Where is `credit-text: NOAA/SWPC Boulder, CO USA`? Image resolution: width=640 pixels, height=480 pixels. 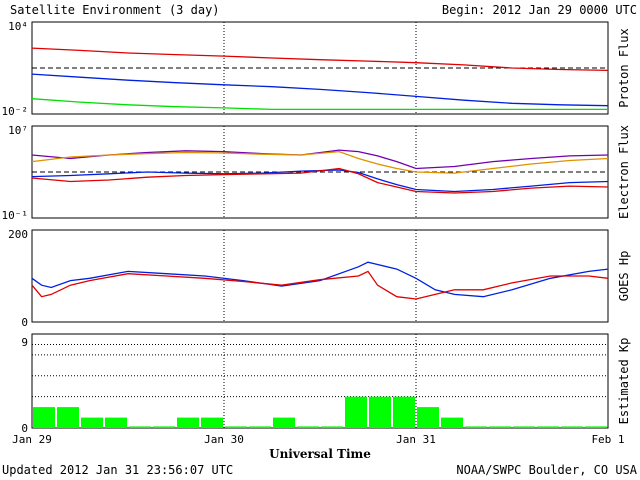
credit-text: NOAA/SWPC Boulder, CO USA is located at coordinates (546, 470).